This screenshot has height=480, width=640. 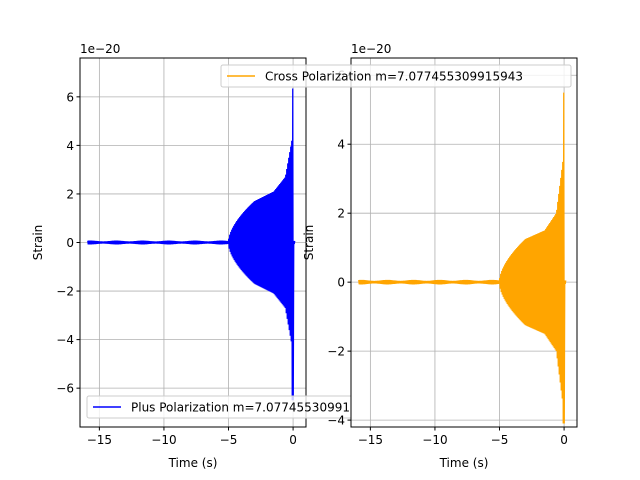 I want to click on left-y-ticks: −6 −4 −2 0 2 4 6, so click(x=68, y=243).